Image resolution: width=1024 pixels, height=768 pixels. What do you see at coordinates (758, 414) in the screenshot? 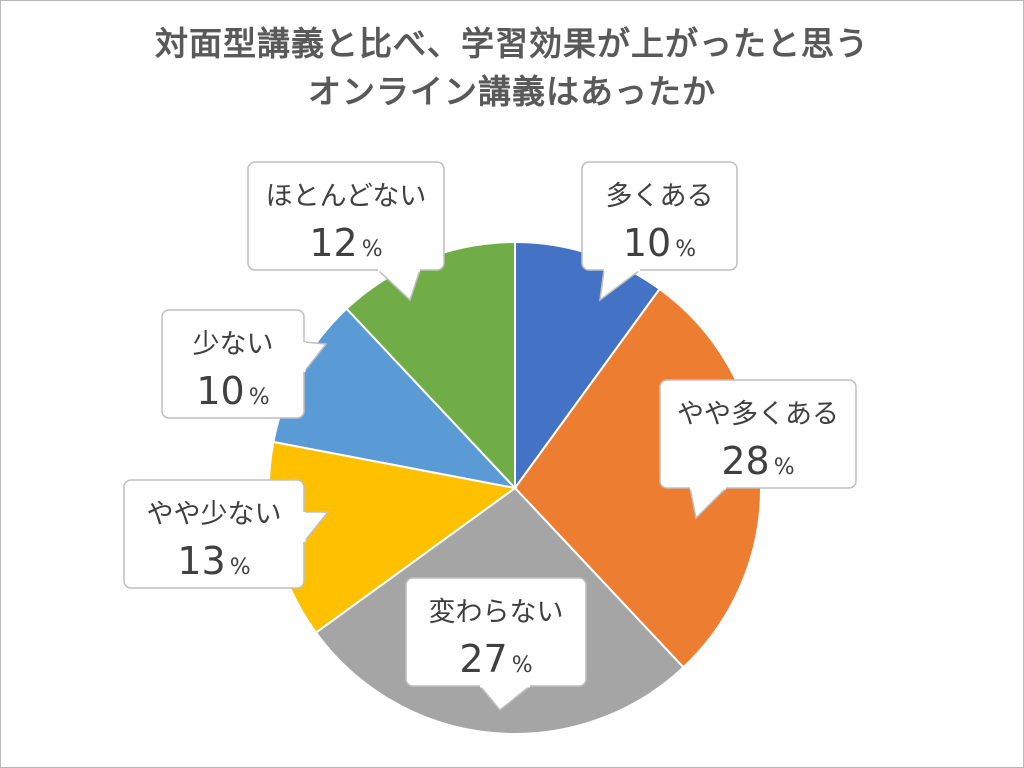
I see `slice-label: やや多くある` at bounding box center [758, 414].